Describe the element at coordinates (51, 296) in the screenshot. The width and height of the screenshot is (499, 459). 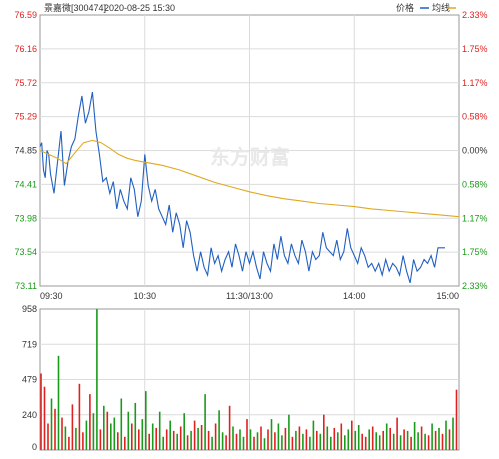
I see `x-tick-label: 09:30` at that location.